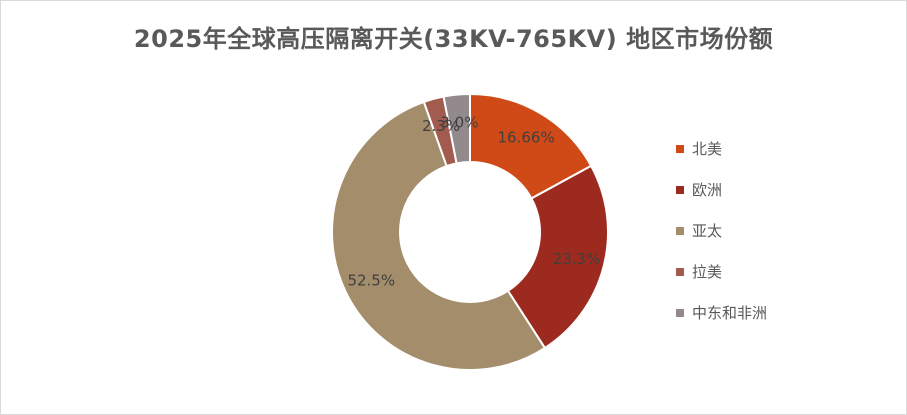 The height and width of the screenshot is (415, 907). What do you see at coordinates (707, 231) in the screenshot?
I see `legend-label: 亚太` at bounding box center [707, 231].